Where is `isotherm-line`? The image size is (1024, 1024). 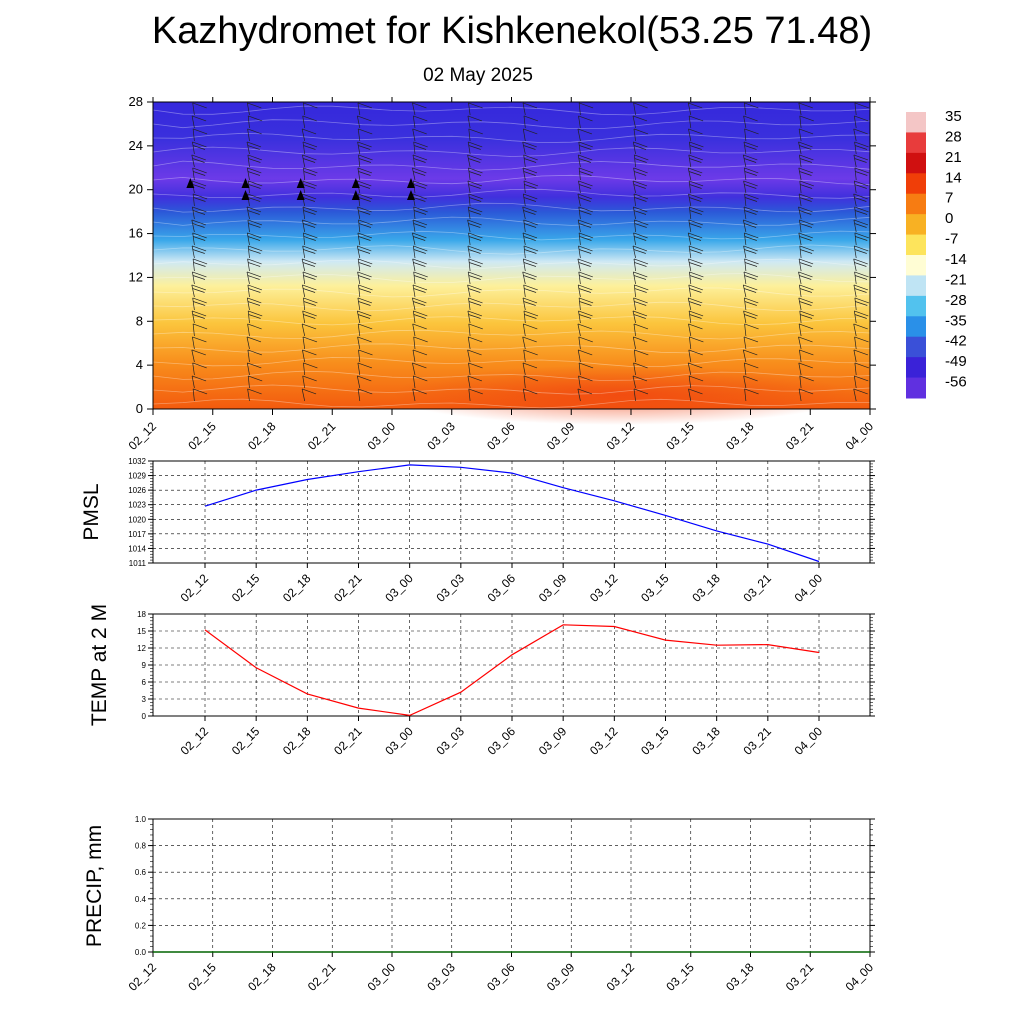
isotherm-line is located at coordinates (511, 110).